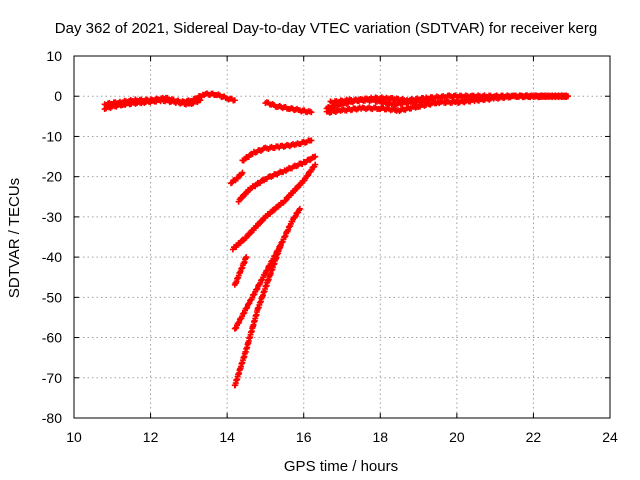 The height and width of the screenshot is (480, 640). I want to click on x-tick-label: 18, so click(380, 437).